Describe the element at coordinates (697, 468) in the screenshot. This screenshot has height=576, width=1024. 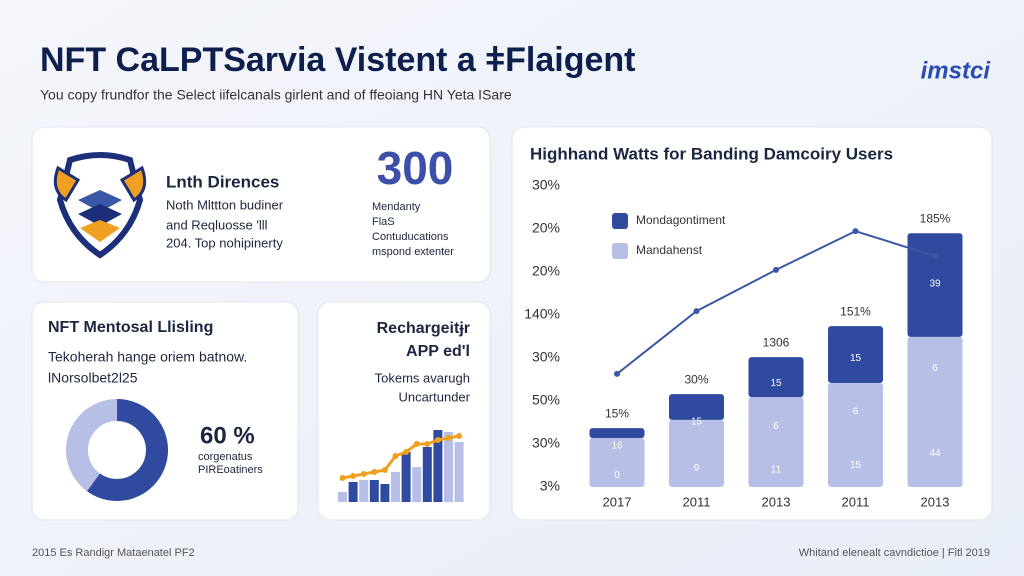
I see `inner-label: 9` at that location.